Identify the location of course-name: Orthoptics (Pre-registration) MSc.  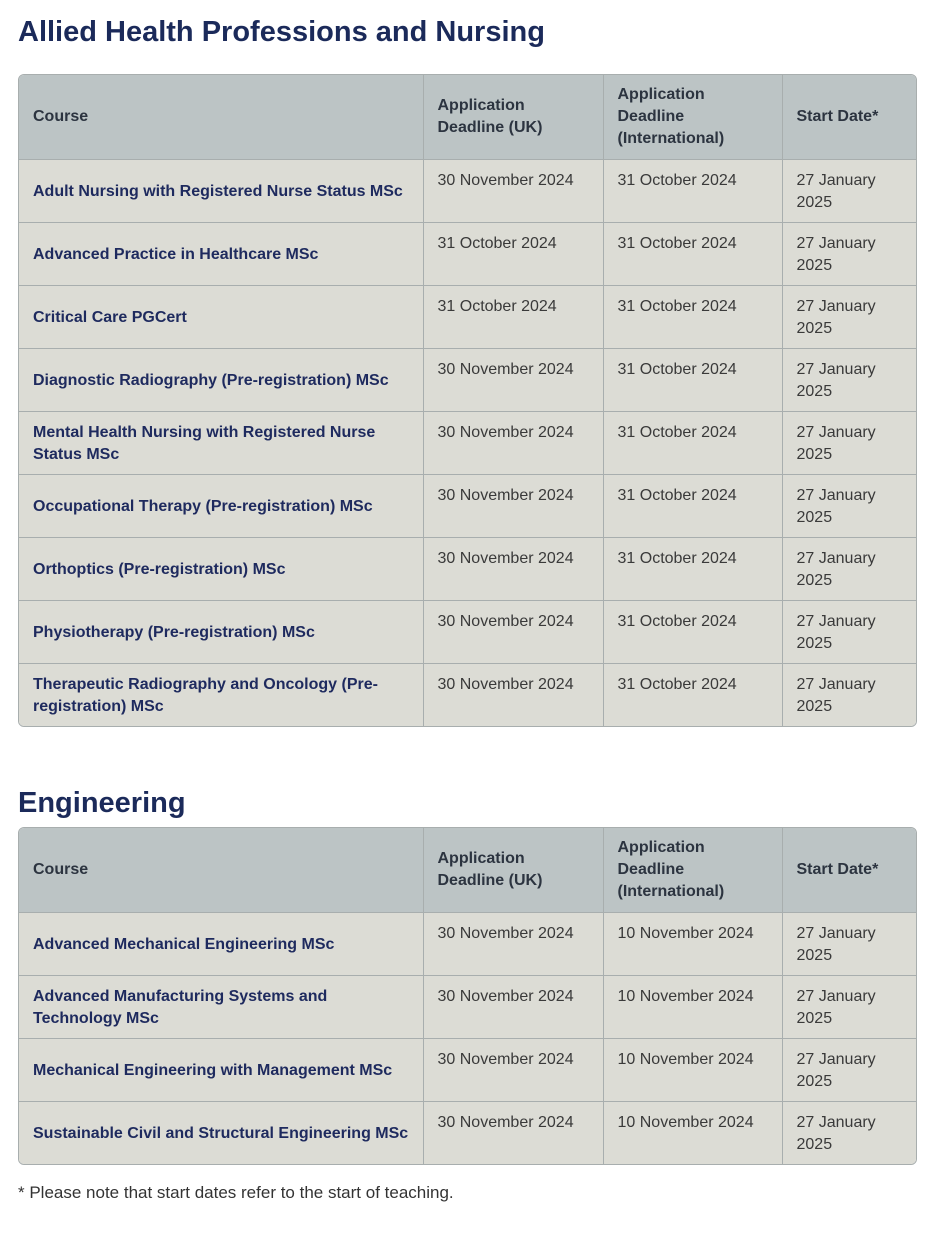
(221, 569).